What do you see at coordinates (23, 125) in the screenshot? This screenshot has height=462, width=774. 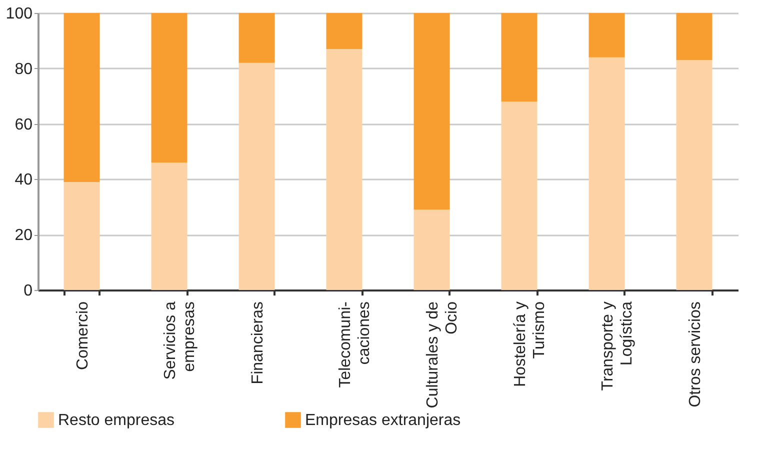 I see `y-tick-label: 60` at bounding box center [23, 125].